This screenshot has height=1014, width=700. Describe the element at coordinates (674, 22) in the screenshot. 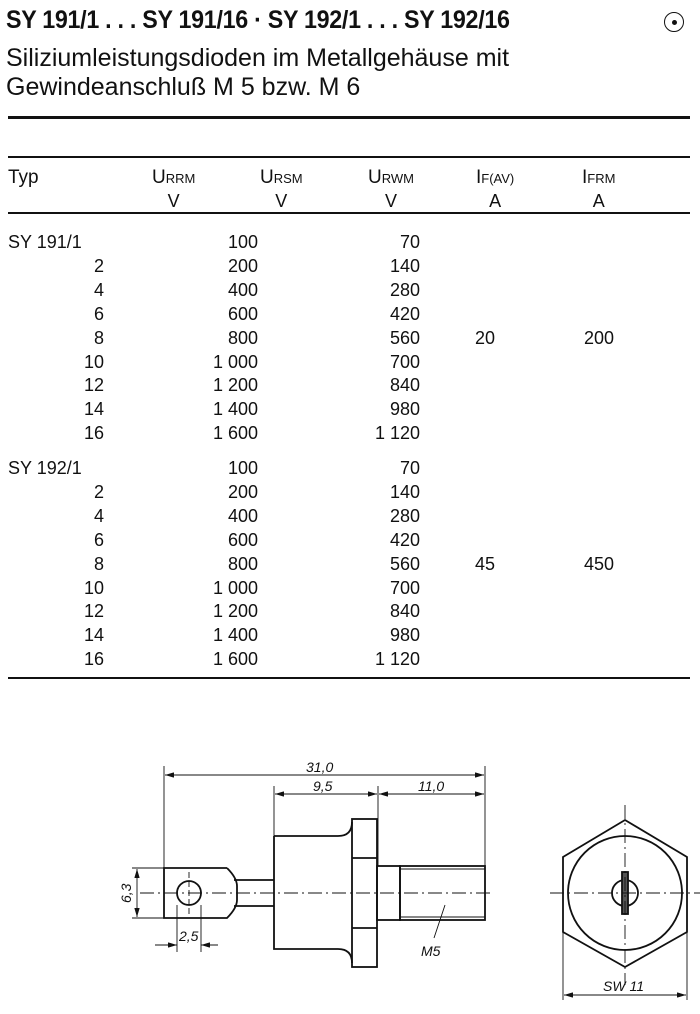

I see `circle-dot-icon` at that location.